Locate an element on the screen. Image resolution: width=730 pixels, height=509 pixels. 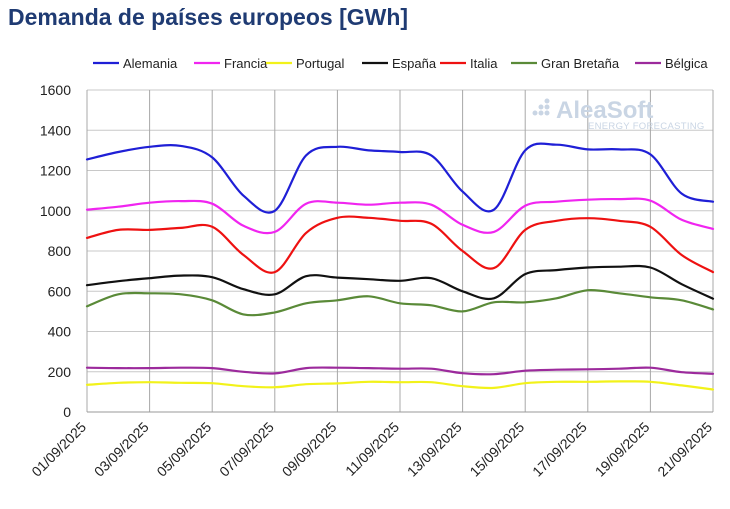
y-tick-label: 200 is located at coordinates (60, 372).